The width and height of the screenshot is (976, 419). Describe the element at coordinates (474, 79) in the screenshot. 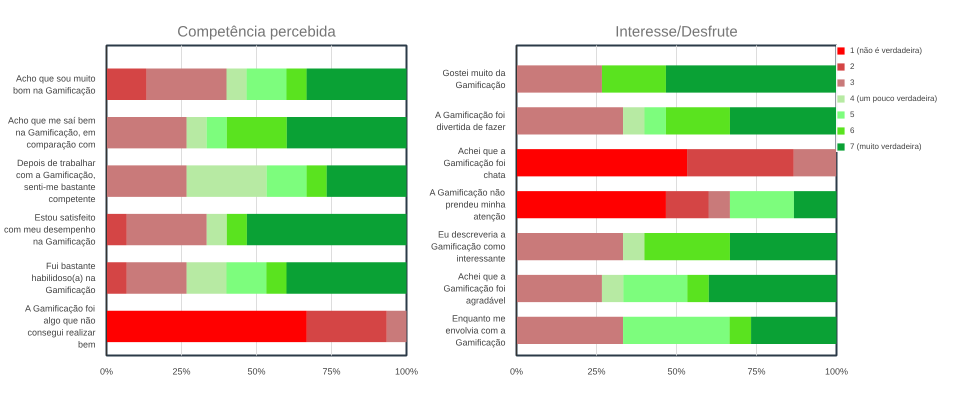

I see `y-tick-label: Gostei muito da Gamificação` at that location.